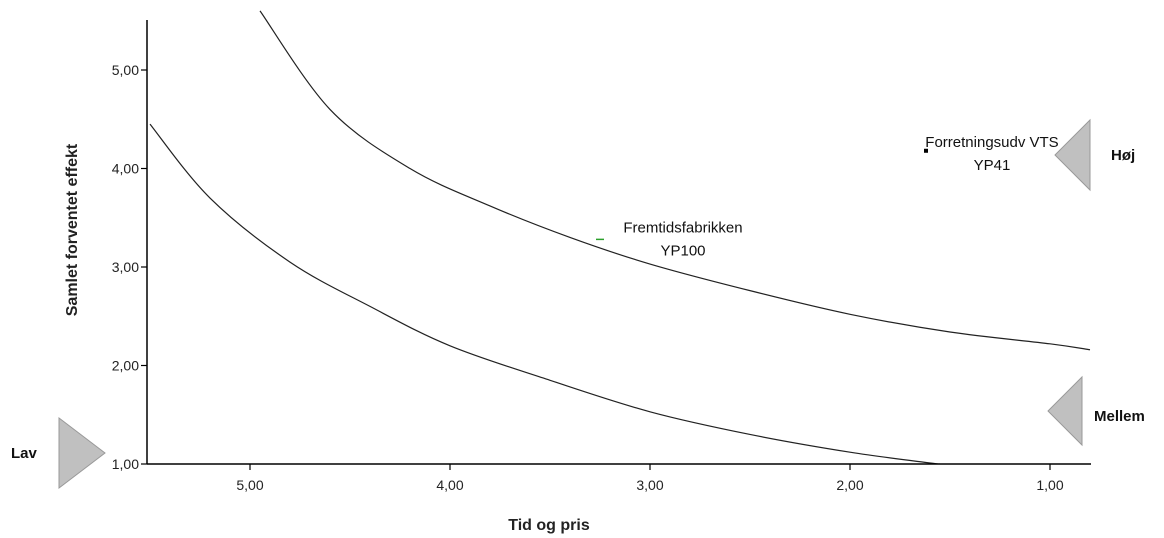 The image size is (1164, 538). I want to click on point-label: Forretningsudv VTS, so click(991, 142).